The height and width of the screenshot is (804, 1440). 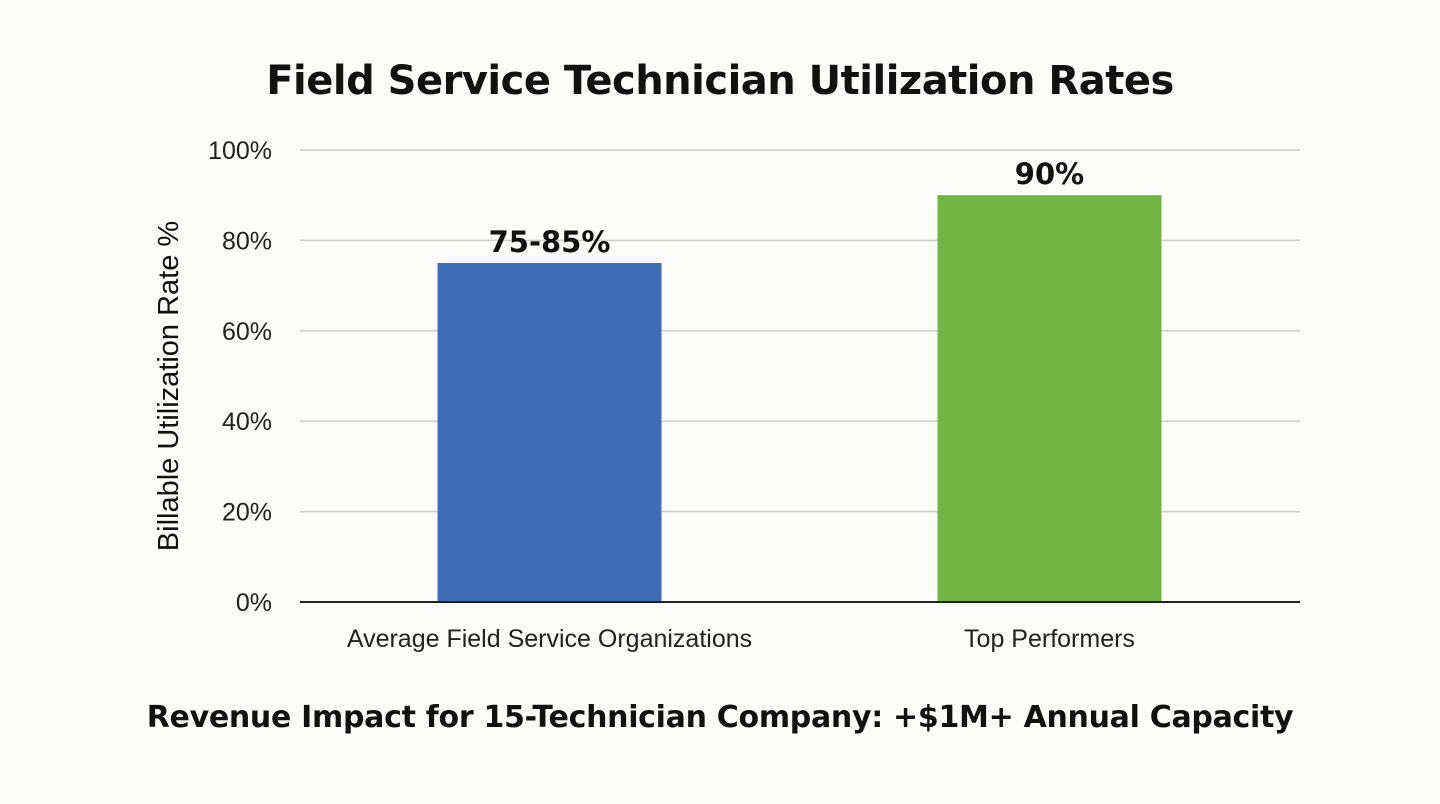 I want to click on data-labels: 75-85% 90%, so click(x=787, y=208).